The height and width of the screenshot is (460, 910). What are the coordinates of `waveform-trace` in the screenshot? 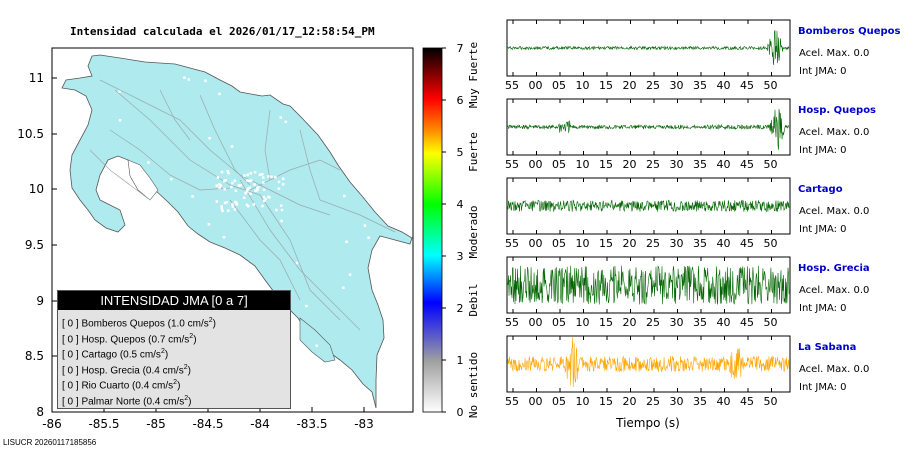 It's located at (648, 206).